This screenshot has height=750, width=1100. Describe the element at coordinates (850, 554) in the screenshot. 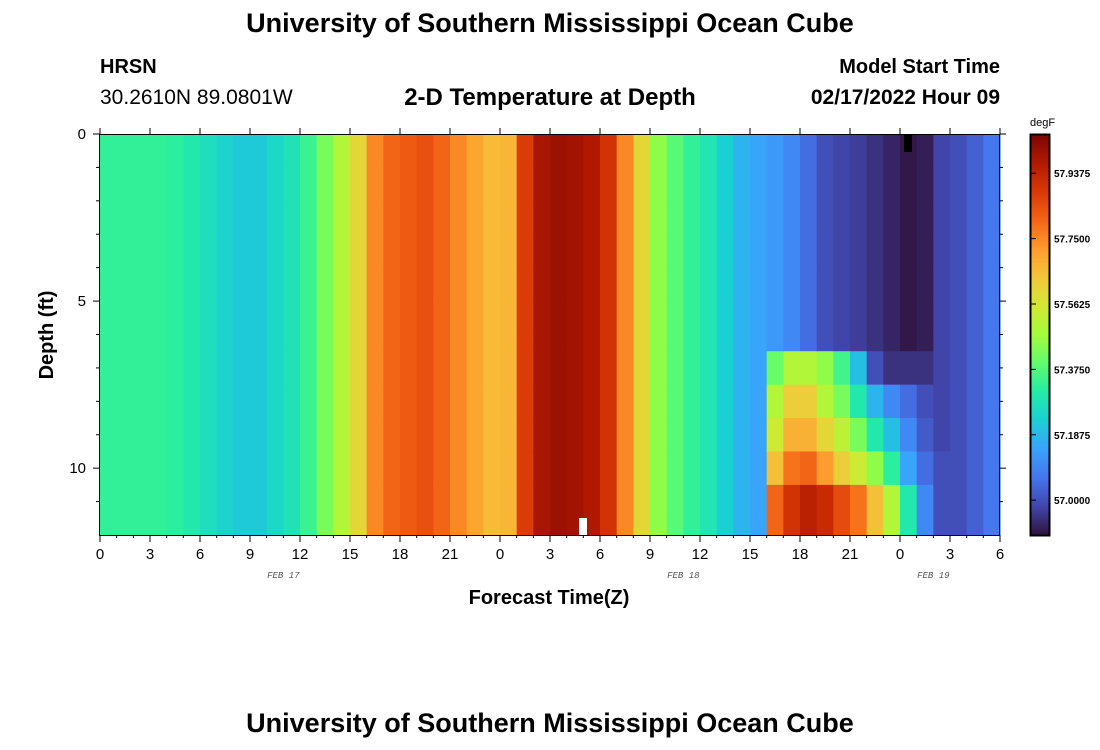

I see `x-tick-label: 21` at that location.